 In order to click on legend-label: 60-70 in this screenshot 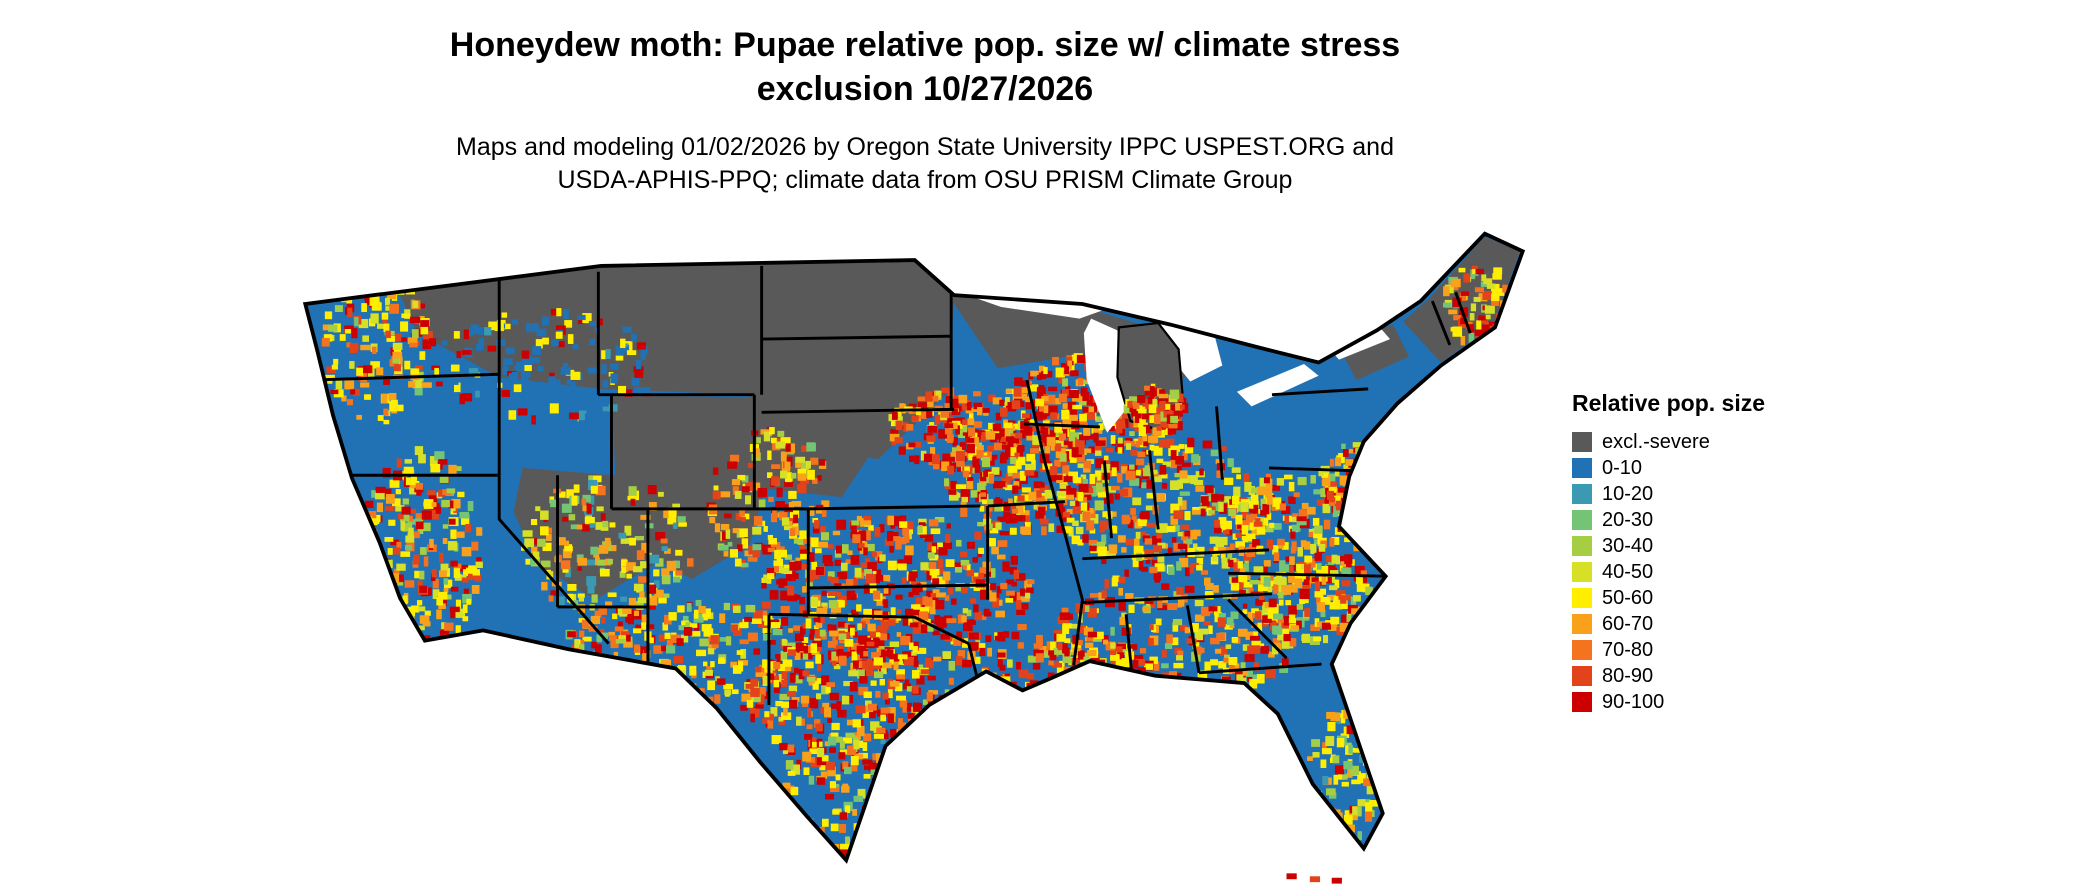, I will do `click(1628, 624)`.